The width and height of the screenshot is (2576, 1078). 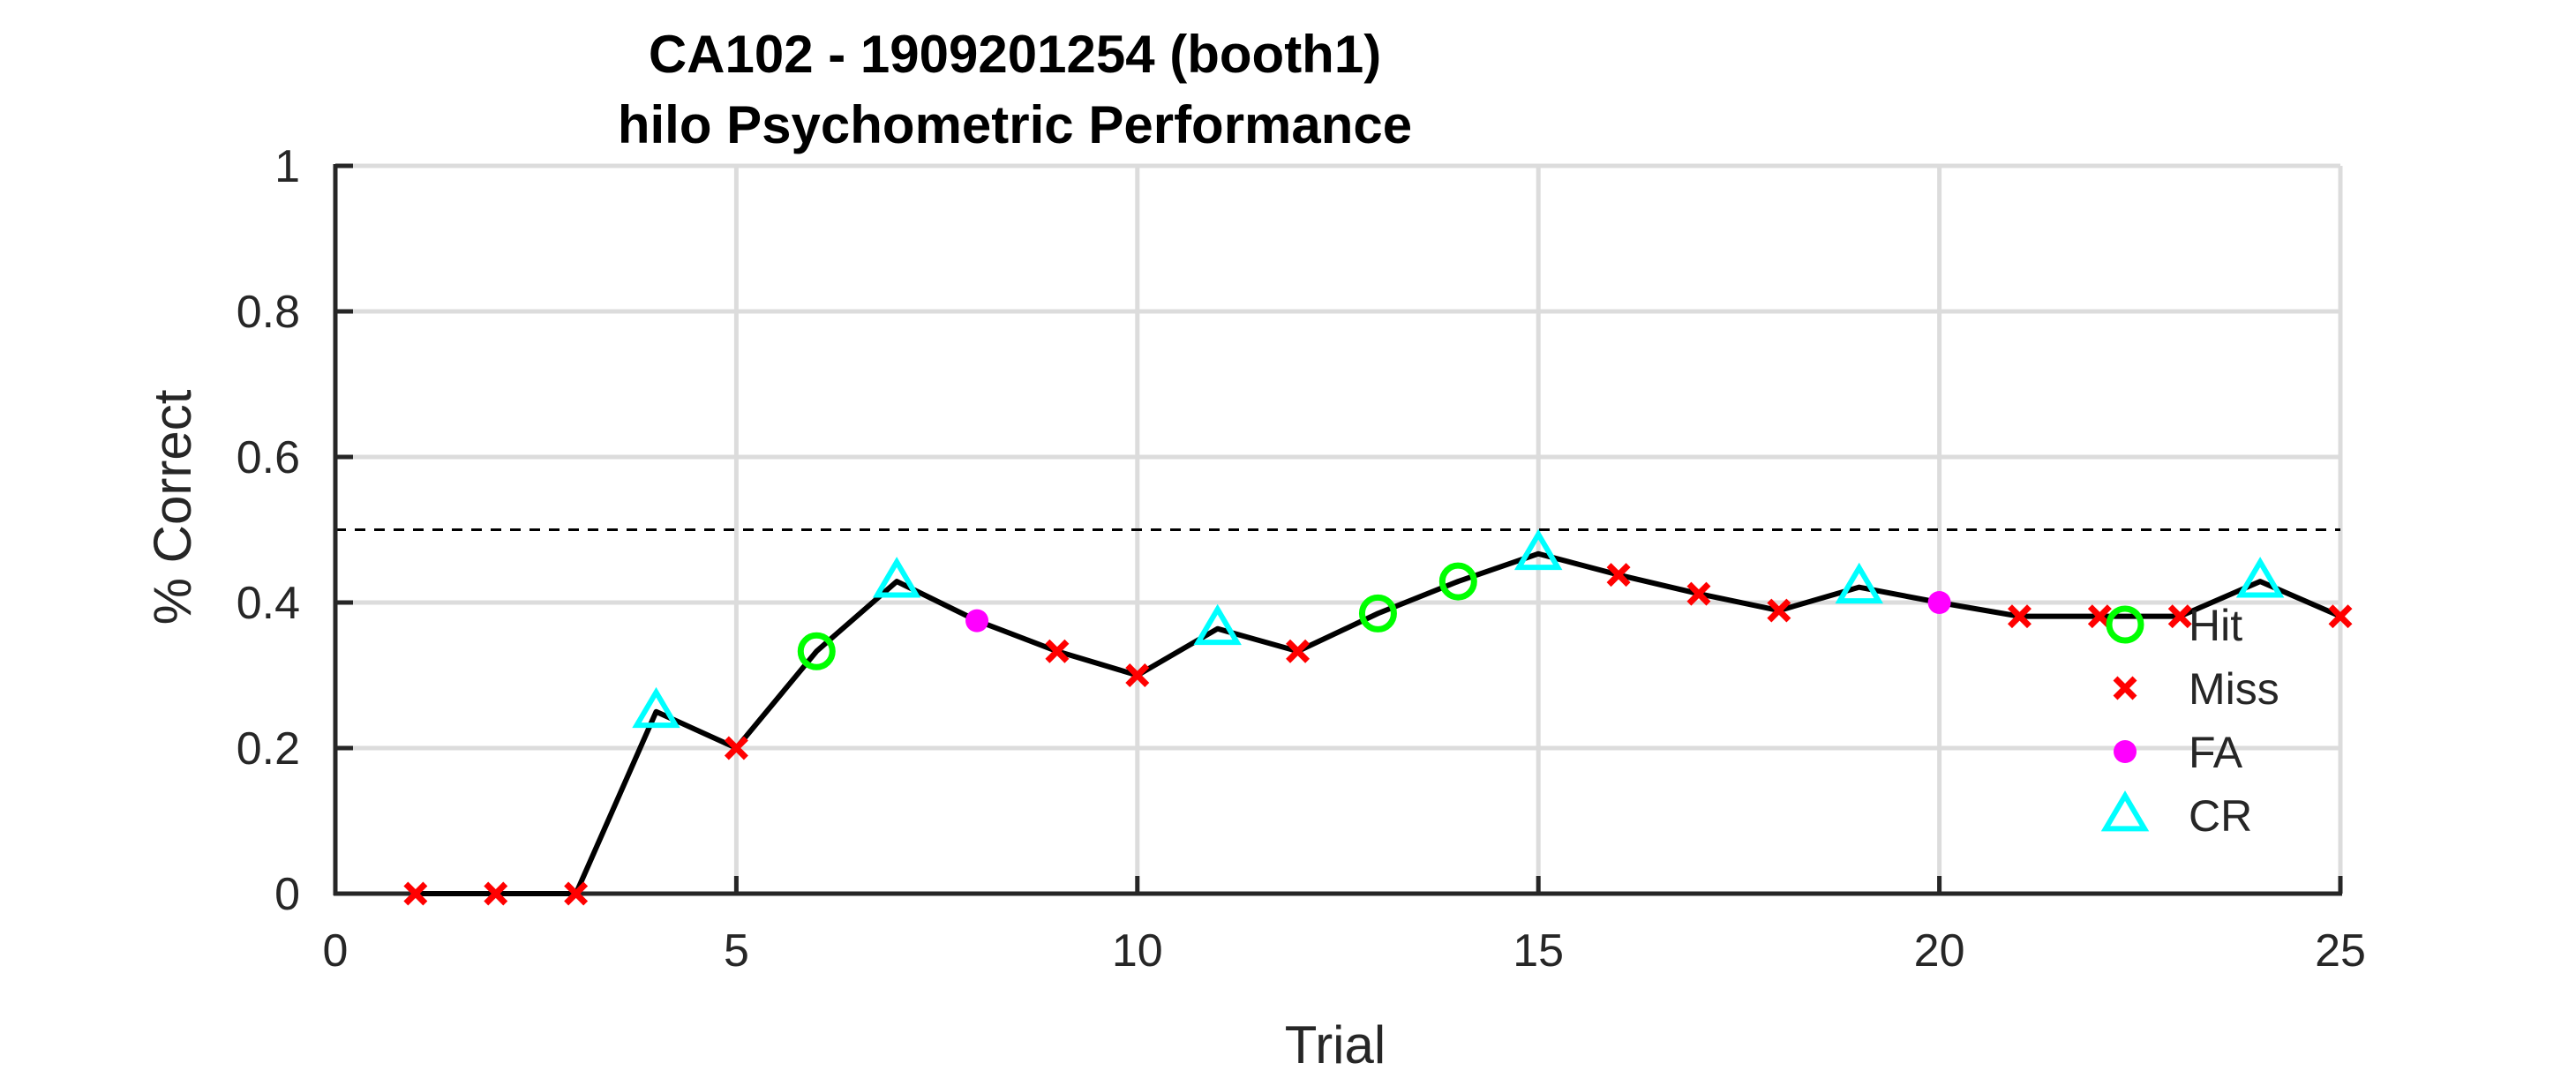 What do you see at coordinates (268, 749) in the screenshot?
I see `y-tick-label: 0.2` at bounding box center [268, 749].